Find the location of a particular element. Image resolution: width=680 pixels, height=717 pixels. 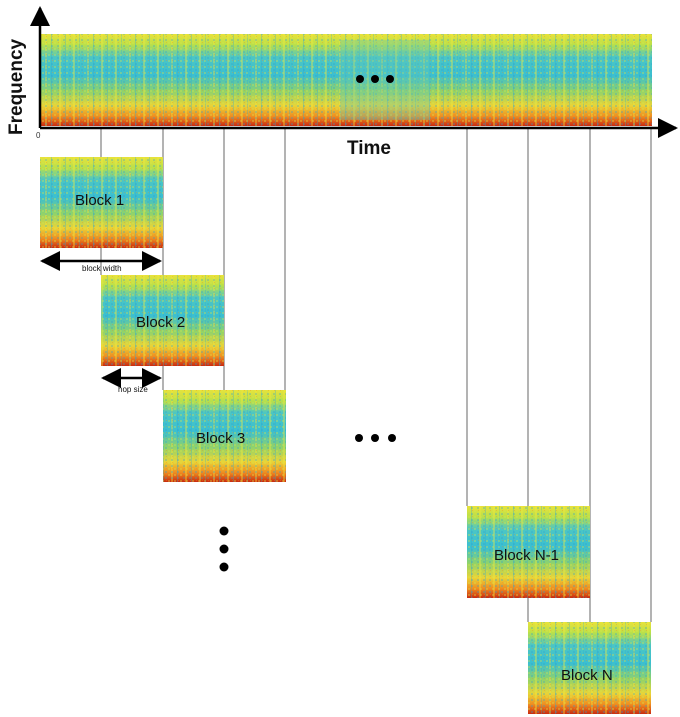

block-2-label: Block 2 is located at coordinates (160, 322).